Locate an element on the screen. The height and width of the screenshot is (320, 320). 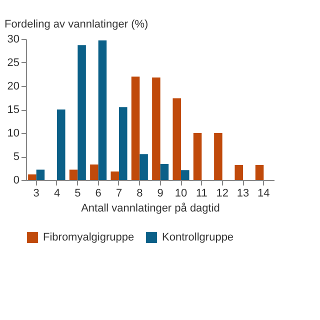
y-tick-label: 0 is located at coordinates (16, 180).